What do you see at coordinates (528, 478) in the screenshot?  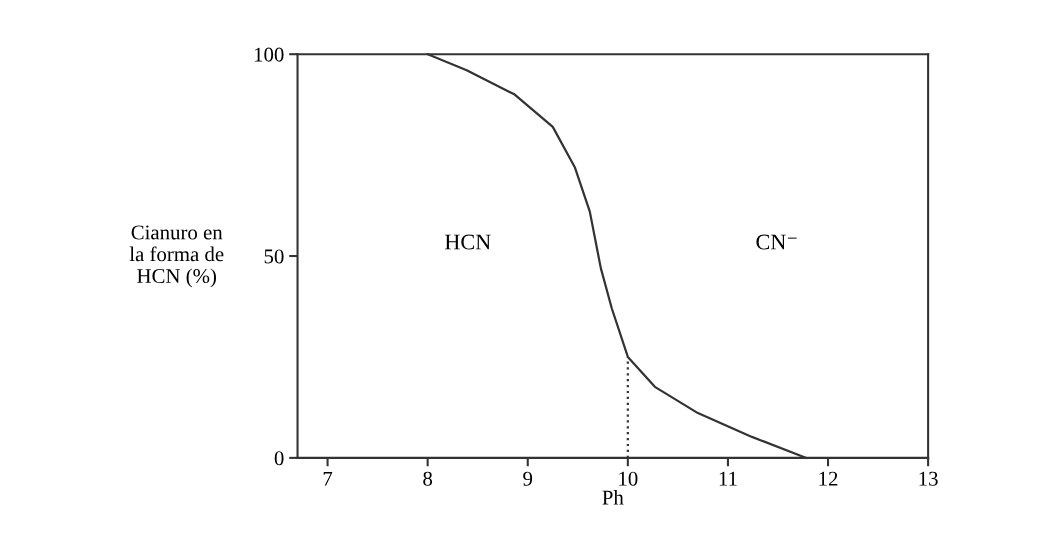 I see `x-tick-label: 9` at bounding box center [528, 478].